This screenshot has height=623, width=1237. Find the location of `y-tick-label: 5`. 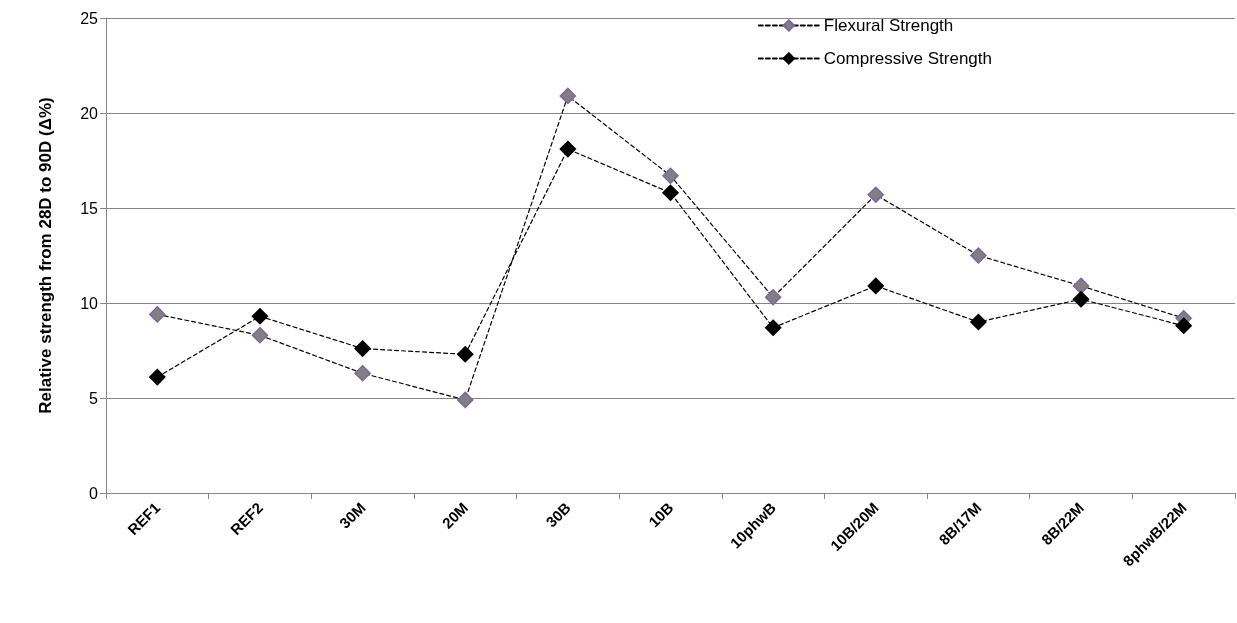

y-tick-label: 5 is located at coordinates (94, 398).